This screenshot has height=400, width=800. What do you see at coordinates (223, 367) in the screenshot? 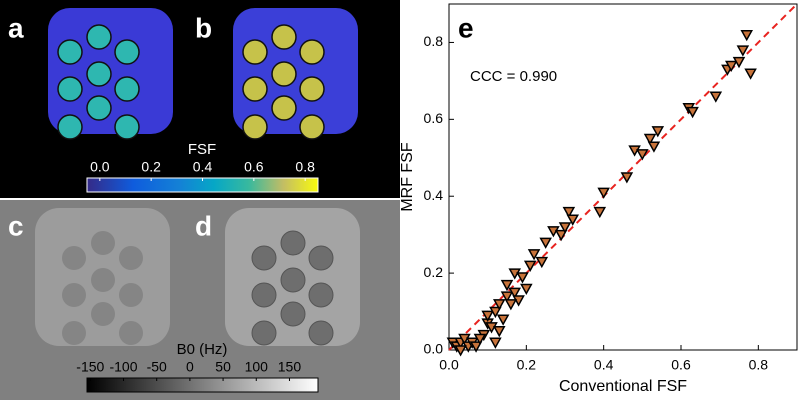
I see `colorbar-tick-label: 50` at bounding box center [223, 367].